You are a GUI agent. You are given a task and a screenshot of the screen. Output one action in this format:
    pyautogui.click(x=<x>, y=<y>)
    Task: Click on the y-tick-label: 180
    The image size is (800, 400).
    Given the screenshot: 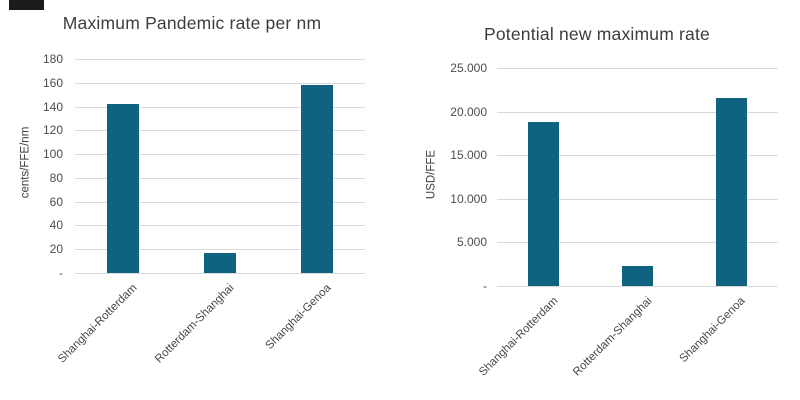 What is the action you would take?
    pyautogui.click(x=52, y=59)
    